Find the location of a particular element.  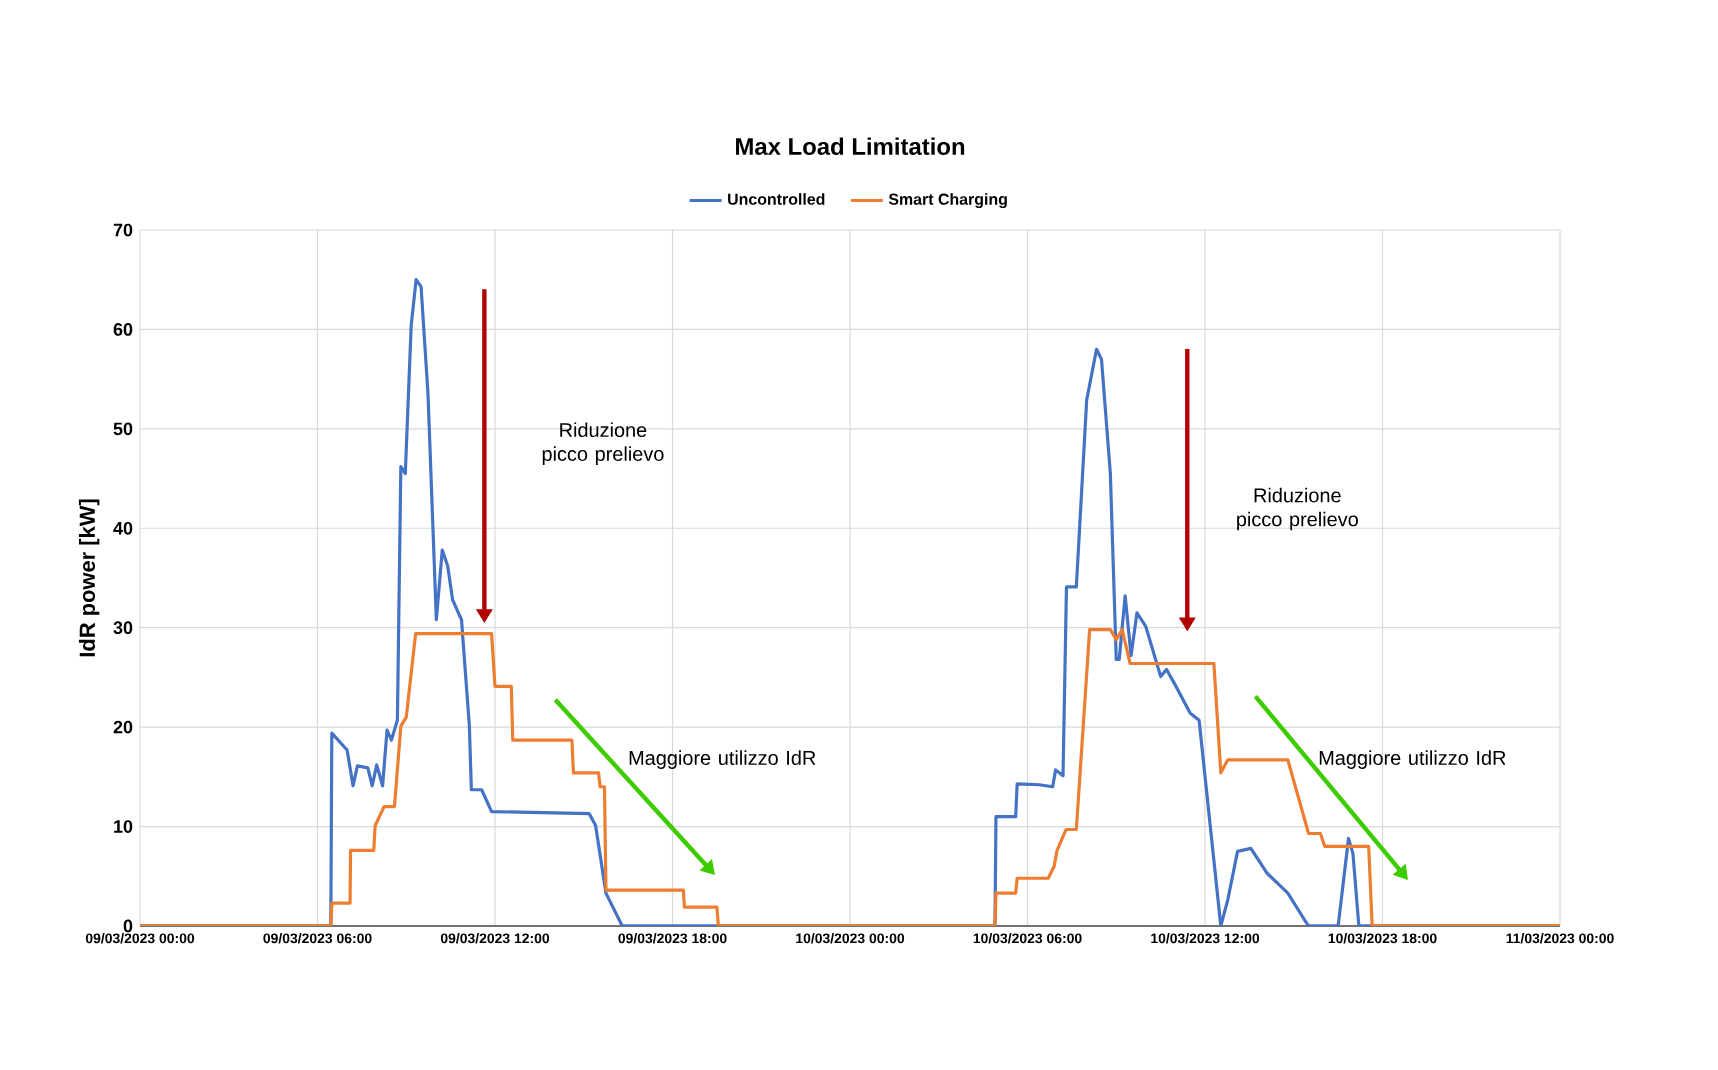

y-tick-label: 60 is located at coordinates (123, 329).